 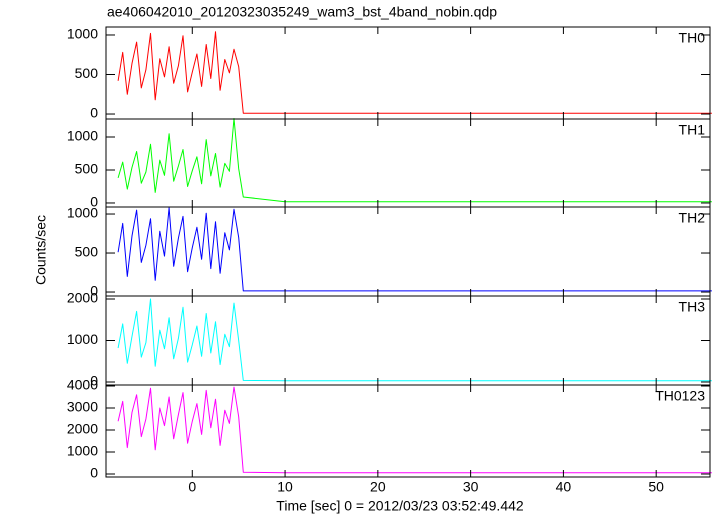 What do you see at coordinates (192, 487) in the screenshot?
I see `x-tick-label: 0` at bounding box center [192, 487].